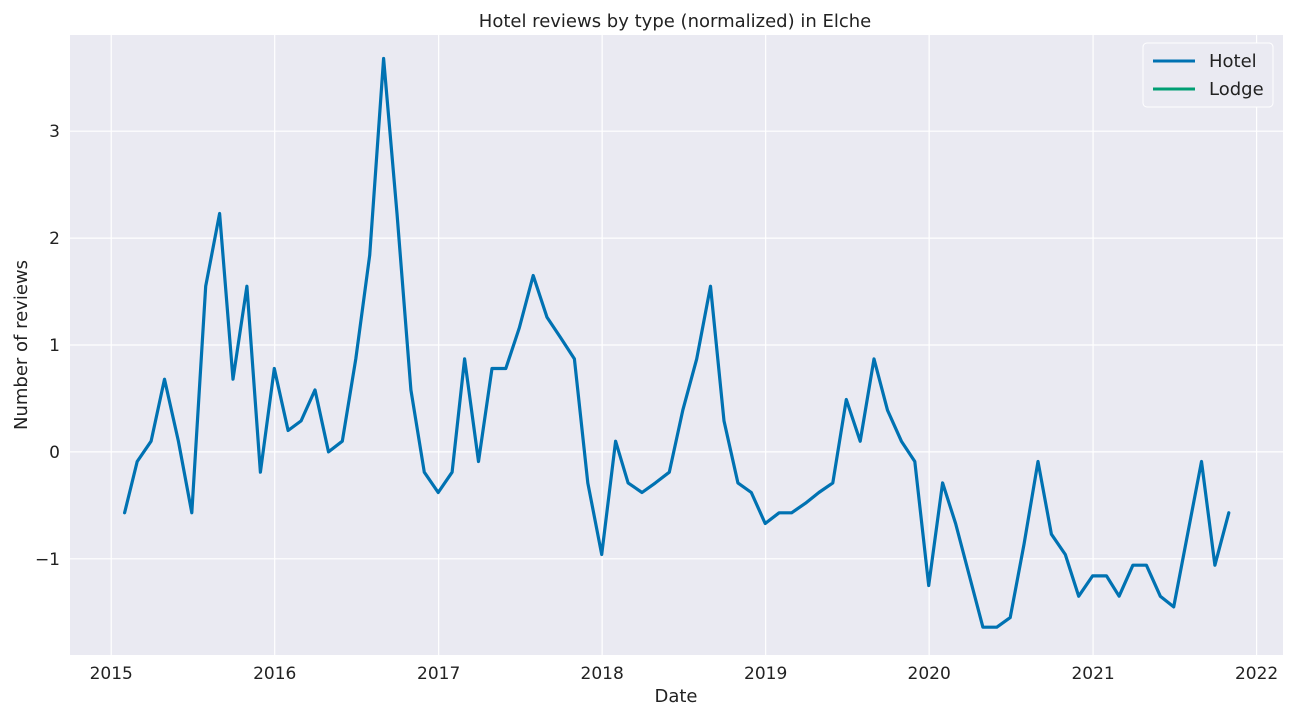  What do you see at coordinates (438, 674) in the screenshot?
I see `x-tick-label: 2017` at bounding box center [438, 674].